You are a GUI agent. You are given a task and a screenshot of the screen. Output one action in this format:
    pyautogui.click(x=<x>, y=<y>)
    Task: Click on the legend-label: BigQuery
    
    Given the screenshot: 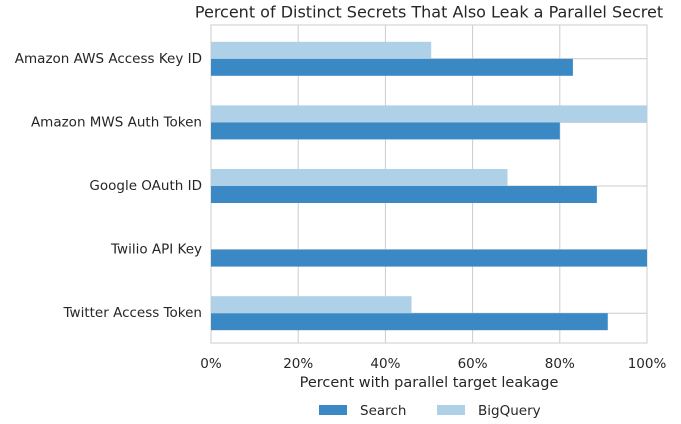 What is the action you would take?
    pyautogui.click(x=509, y=411)
    